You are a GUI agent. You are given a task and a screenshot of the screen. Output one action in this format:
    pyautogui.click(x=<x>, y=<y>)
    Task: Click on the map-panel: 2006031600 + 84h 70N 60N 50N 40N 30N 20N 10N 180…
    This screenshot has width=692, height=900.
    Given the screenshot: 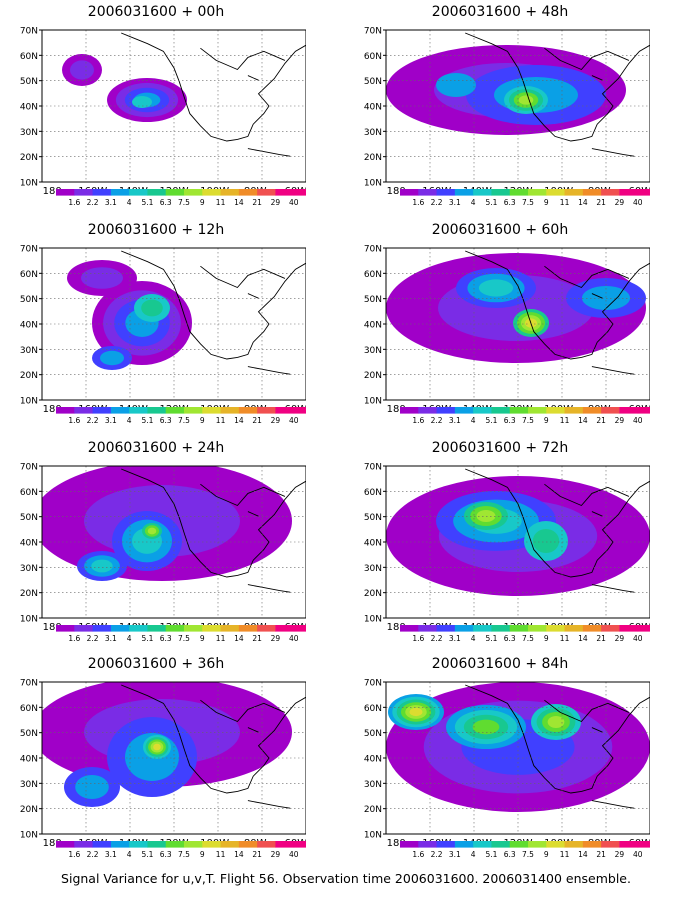 What is the action you would take?
    pyautogui.click(x=500, y=761)
    